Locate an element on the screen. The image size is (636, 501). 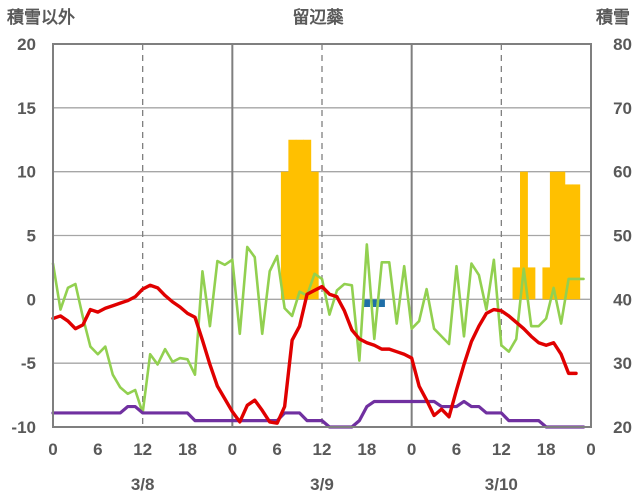
wind-line is located at coordinates (318, 414).